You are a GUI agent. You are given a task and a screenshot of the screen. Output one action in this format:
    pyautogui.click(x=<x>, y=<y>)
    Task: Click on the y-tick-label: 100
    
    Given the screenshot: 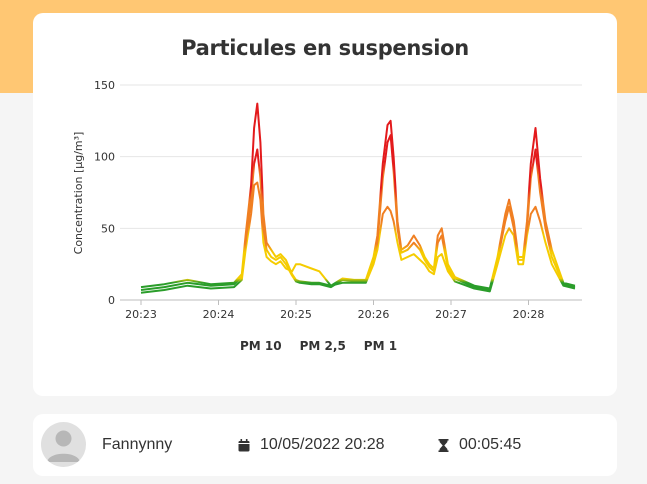 What is the action you would take?
    pyautogui.click(x=104, y=157)
    